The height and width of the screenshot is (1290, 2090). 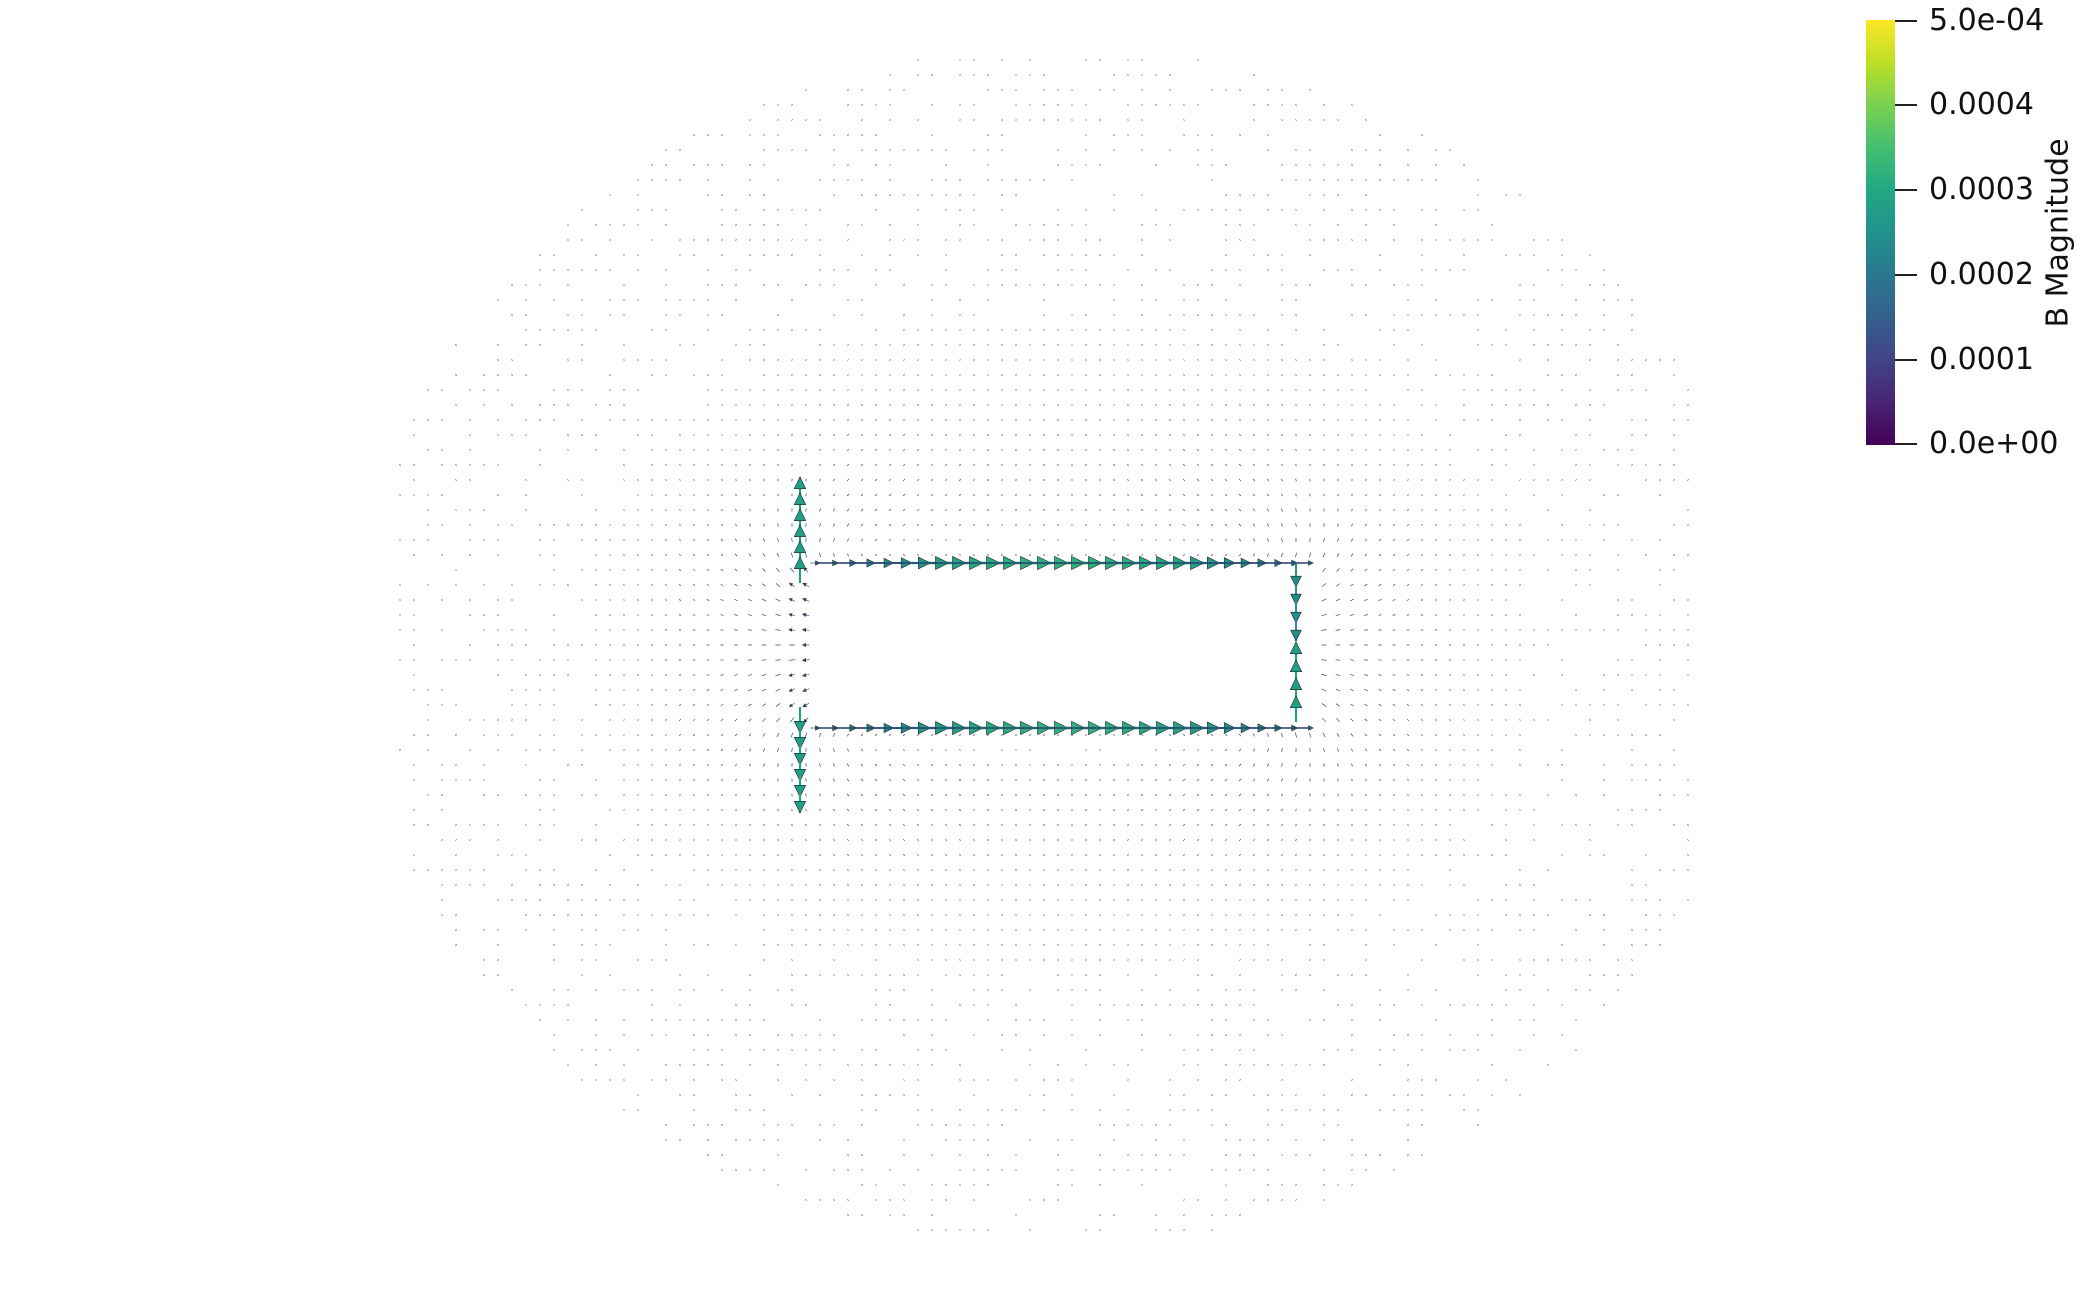 What do you see at coordinates (790, 690) in the screenshot?
I see `field-vector-head` at bounding box center [790, 690].